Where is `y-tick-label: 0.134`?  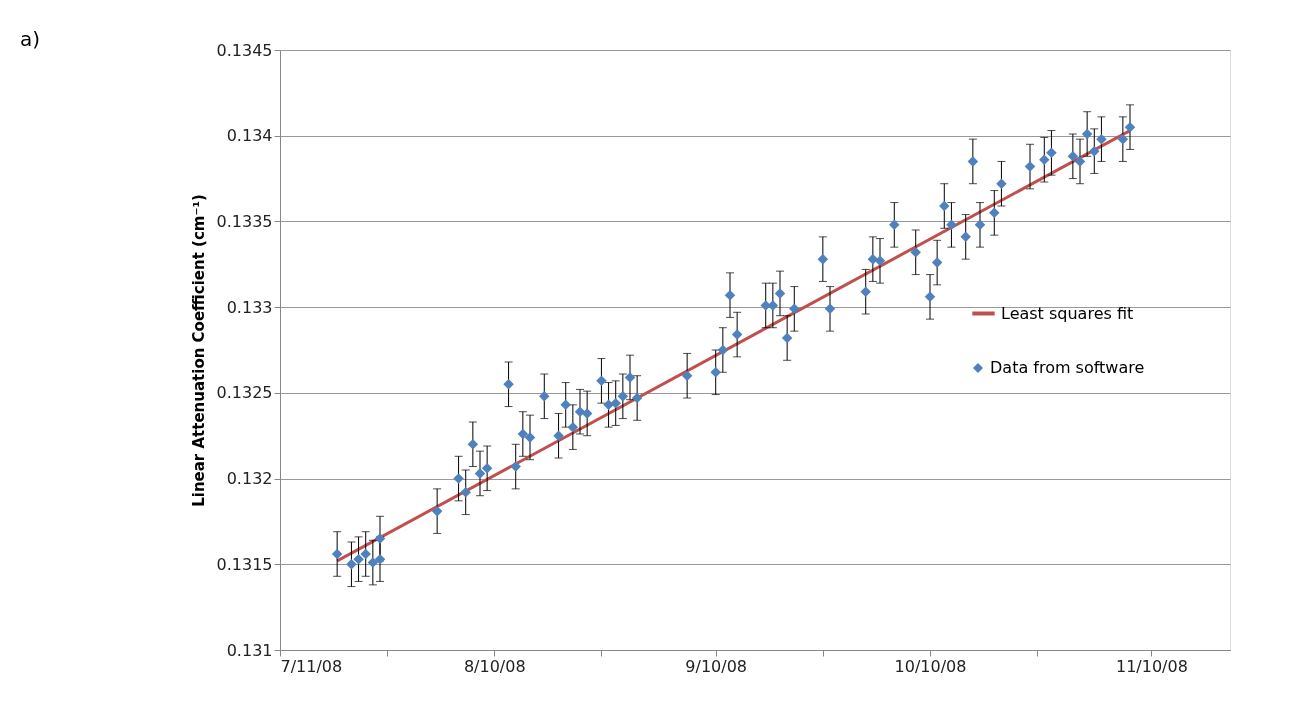 y-tick-label: 0.134 is located at coordinates (249, 136).